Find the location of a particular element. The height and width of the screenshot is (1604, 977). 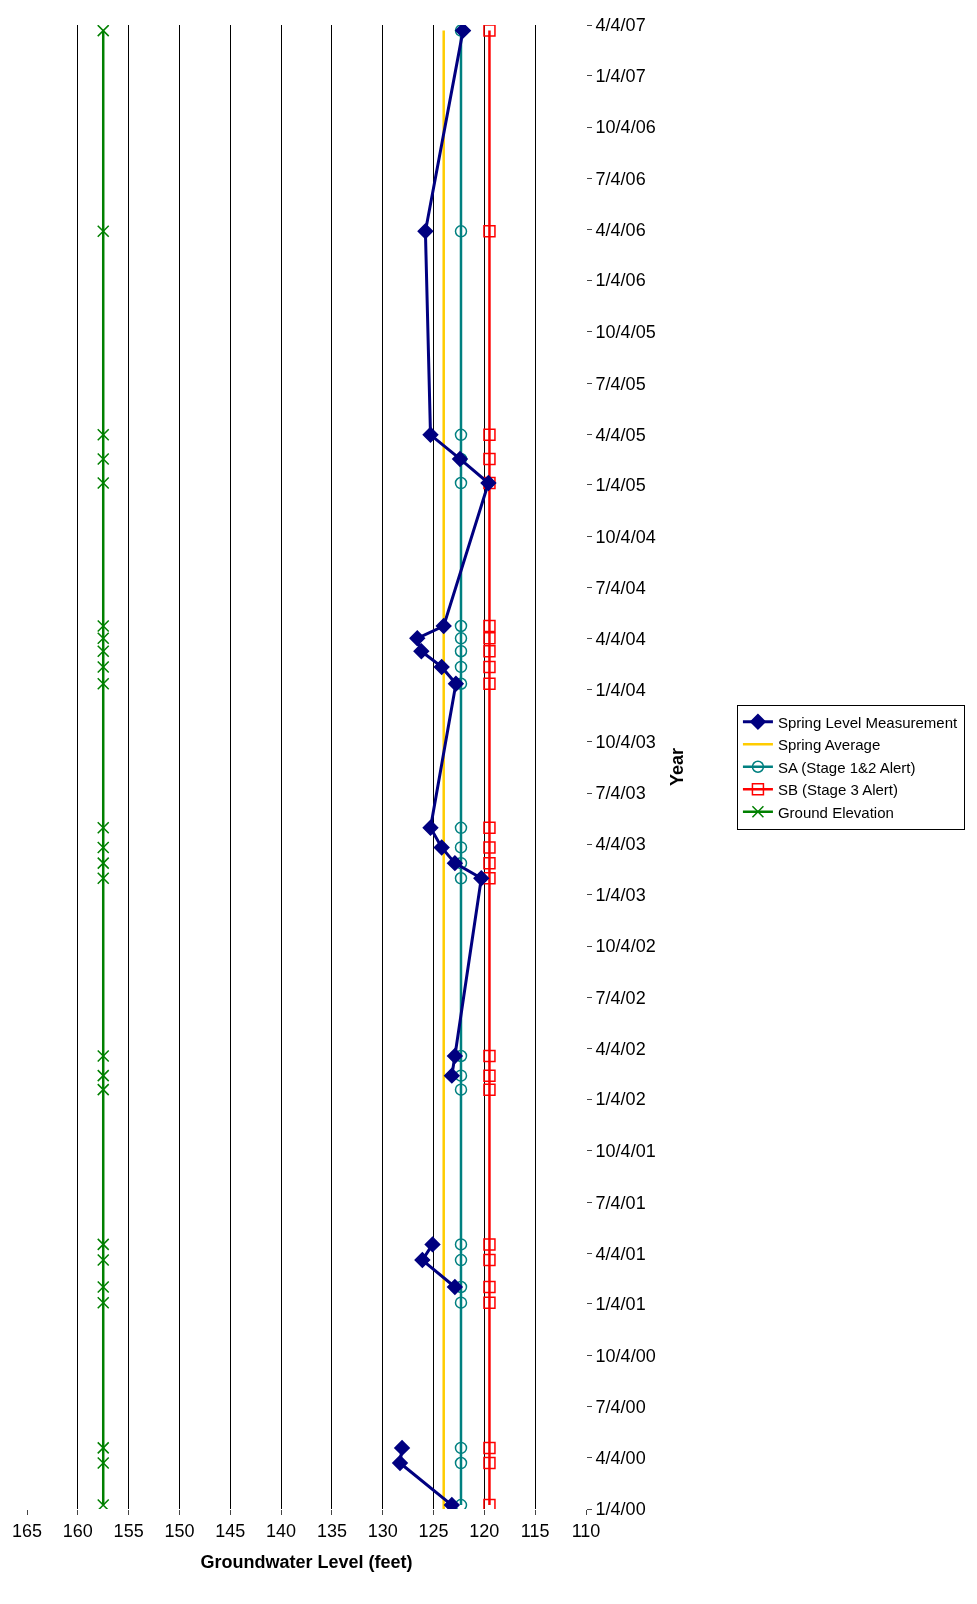

y-tick-label: 7/4/01 is located at coordinates (620, 1202).